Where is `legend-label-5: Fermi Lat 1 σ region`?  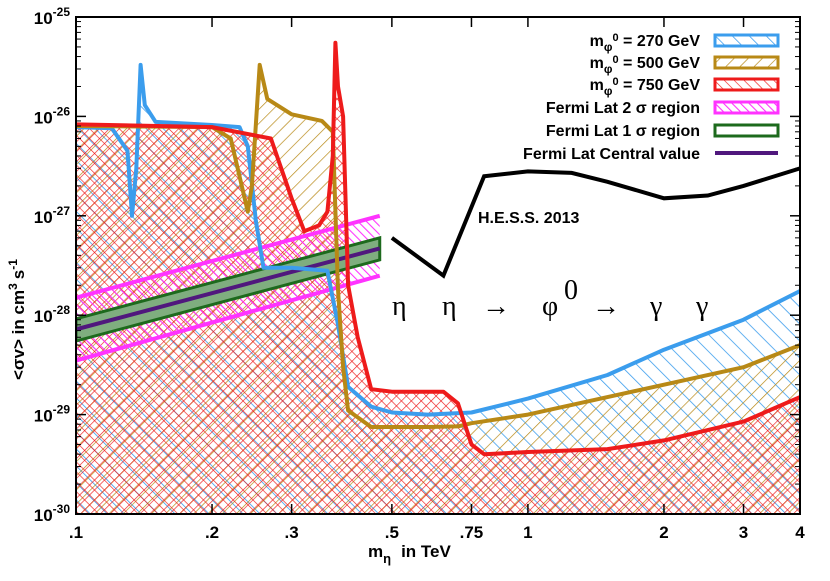
legend-label-5: Fermi Lat 1 σ region is located at coordinates (623, 131).